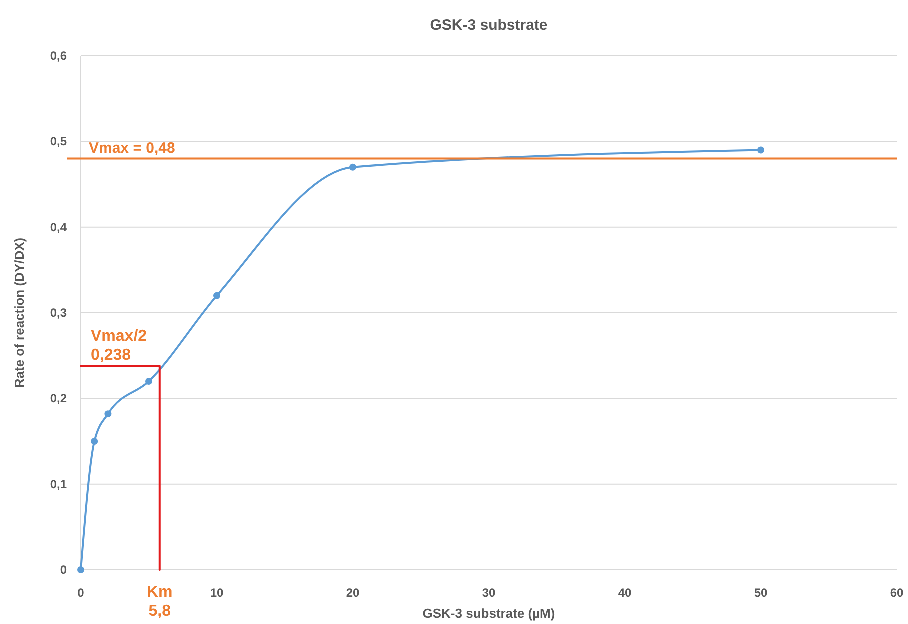 The height and width of the screenshot is (624, 908). Describe the element at coordinates (64, 570) in the screenshot. I see `y-tick-label: 0` at that location.